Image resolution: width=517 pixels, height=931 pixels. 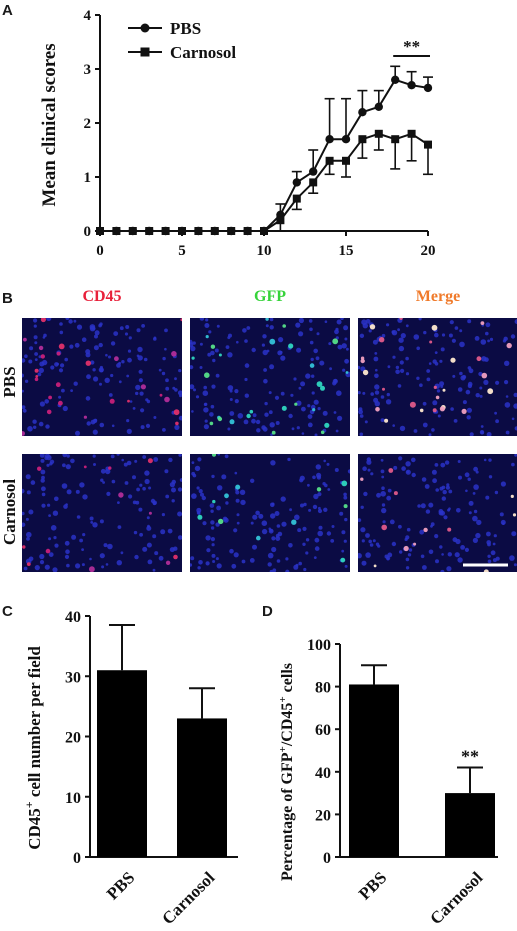 I want to click on y-tick-label: 40, so click(x=73, y=617).